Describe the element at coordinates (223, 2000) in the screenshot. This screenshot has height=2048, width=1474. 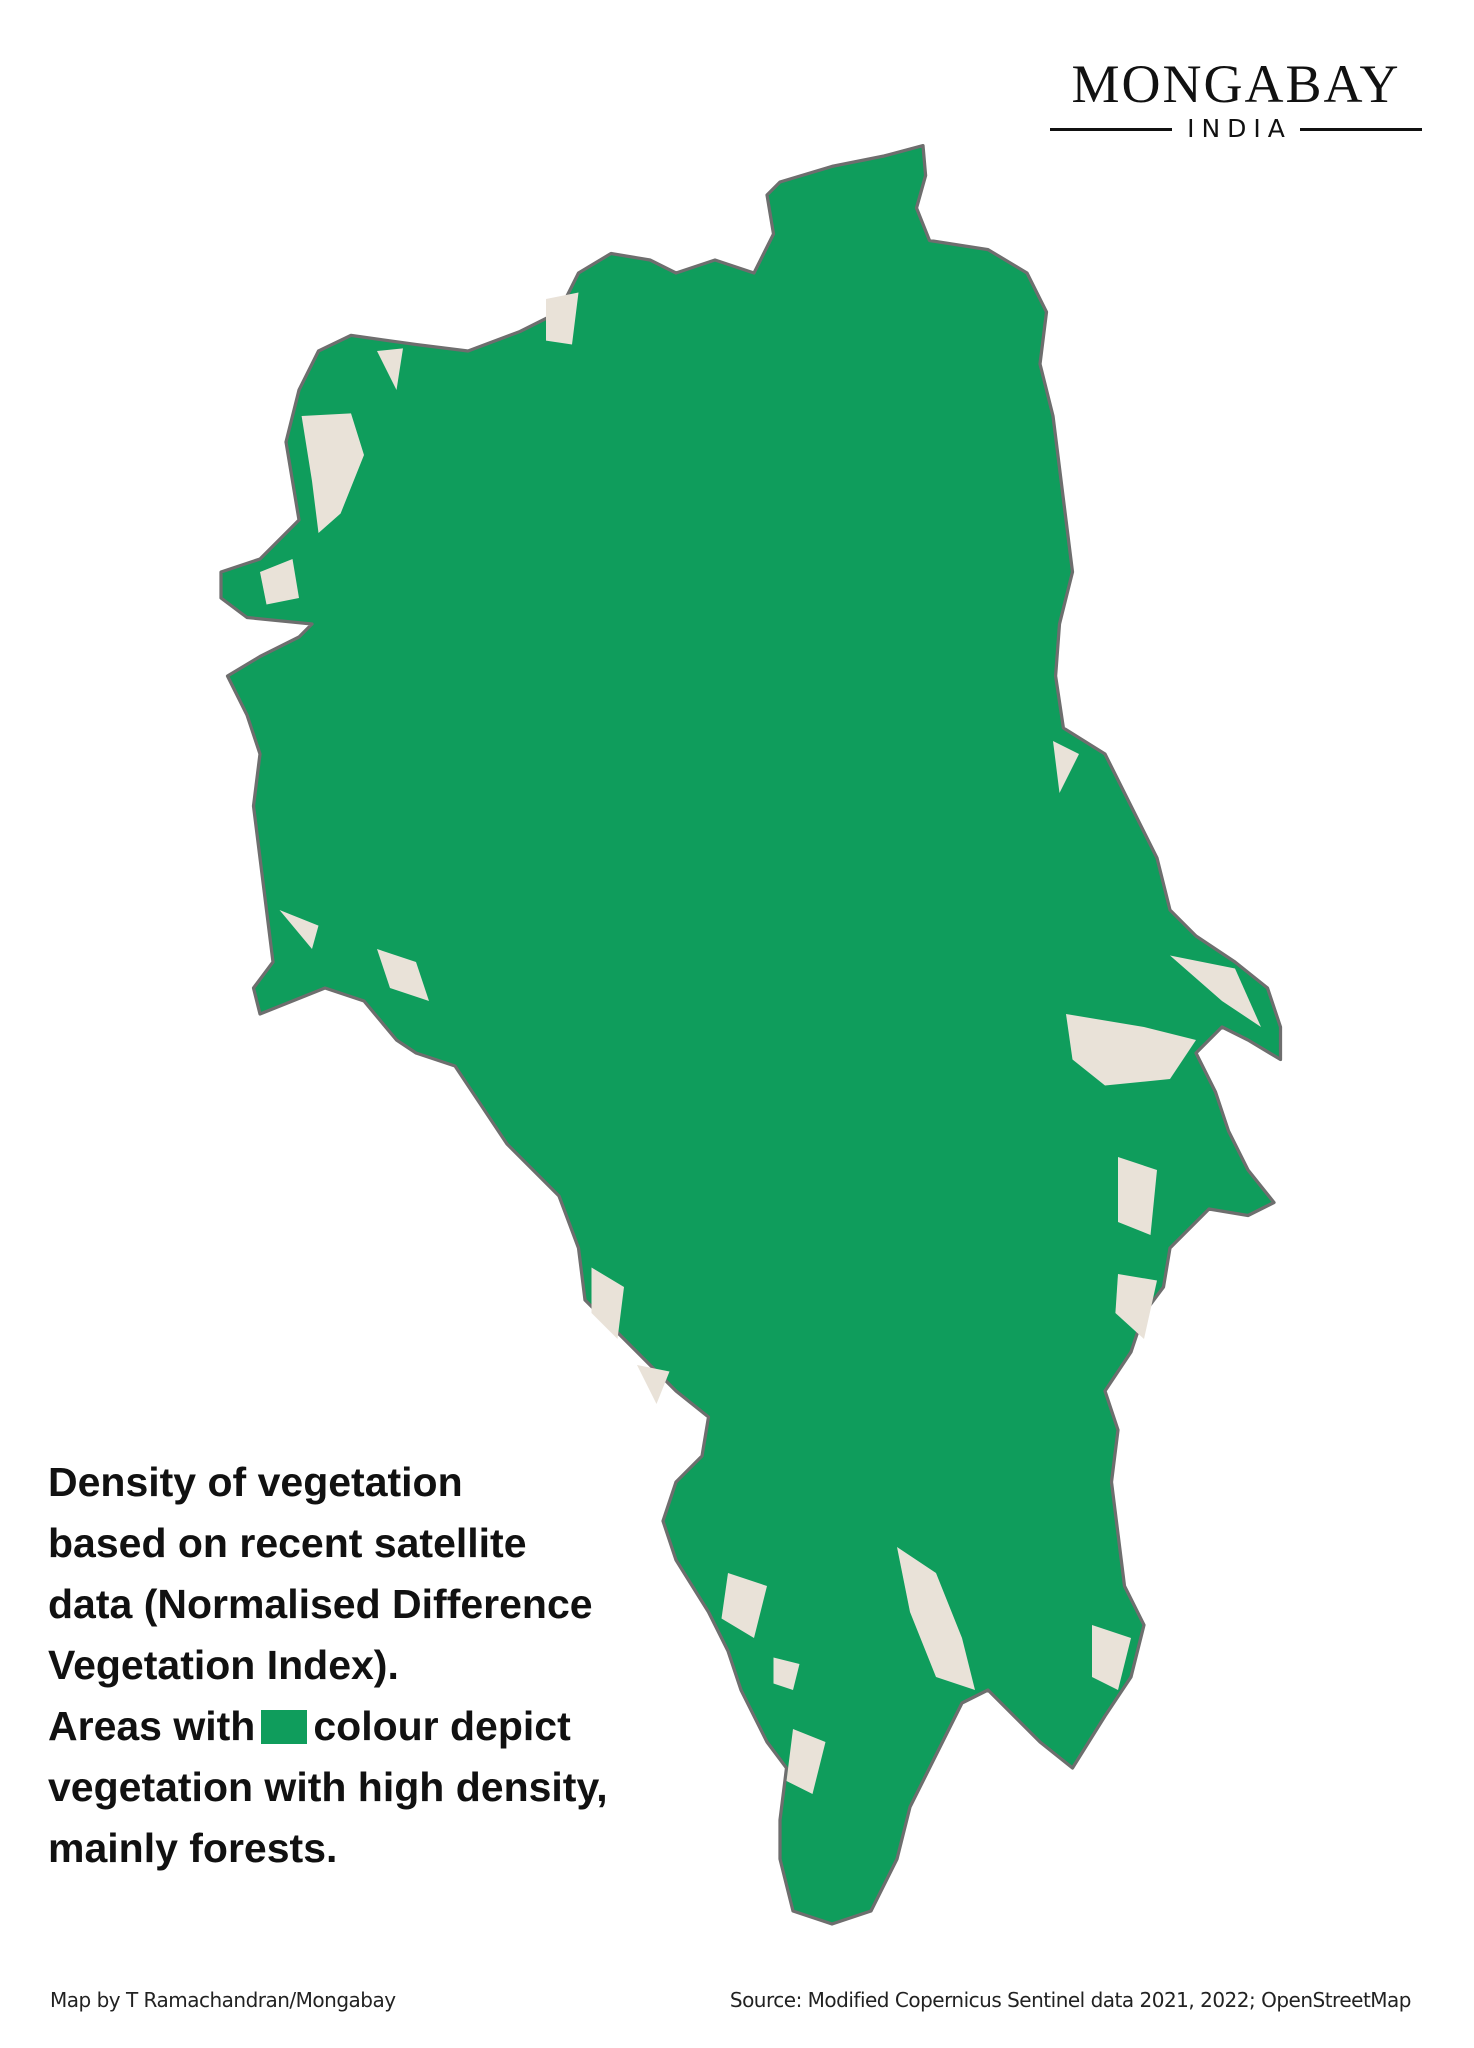
I see `map-credit: Map by T Ramachandran/Mongabay` at that location.